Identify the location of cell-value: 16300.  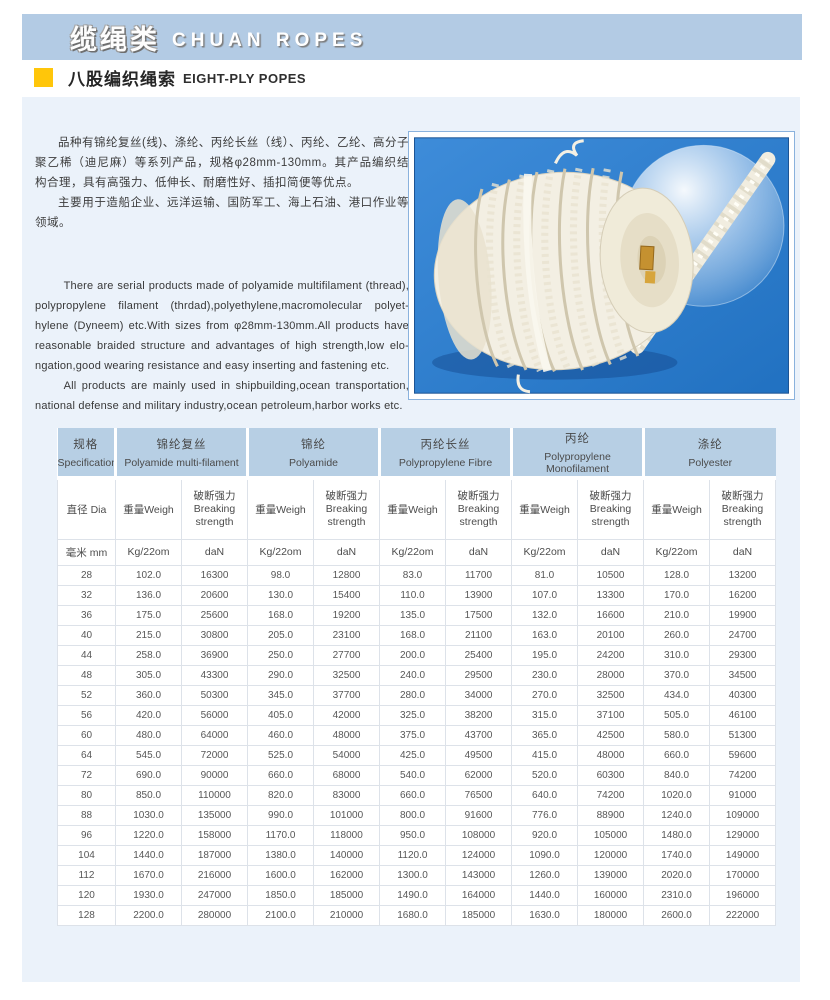
(214, 575).